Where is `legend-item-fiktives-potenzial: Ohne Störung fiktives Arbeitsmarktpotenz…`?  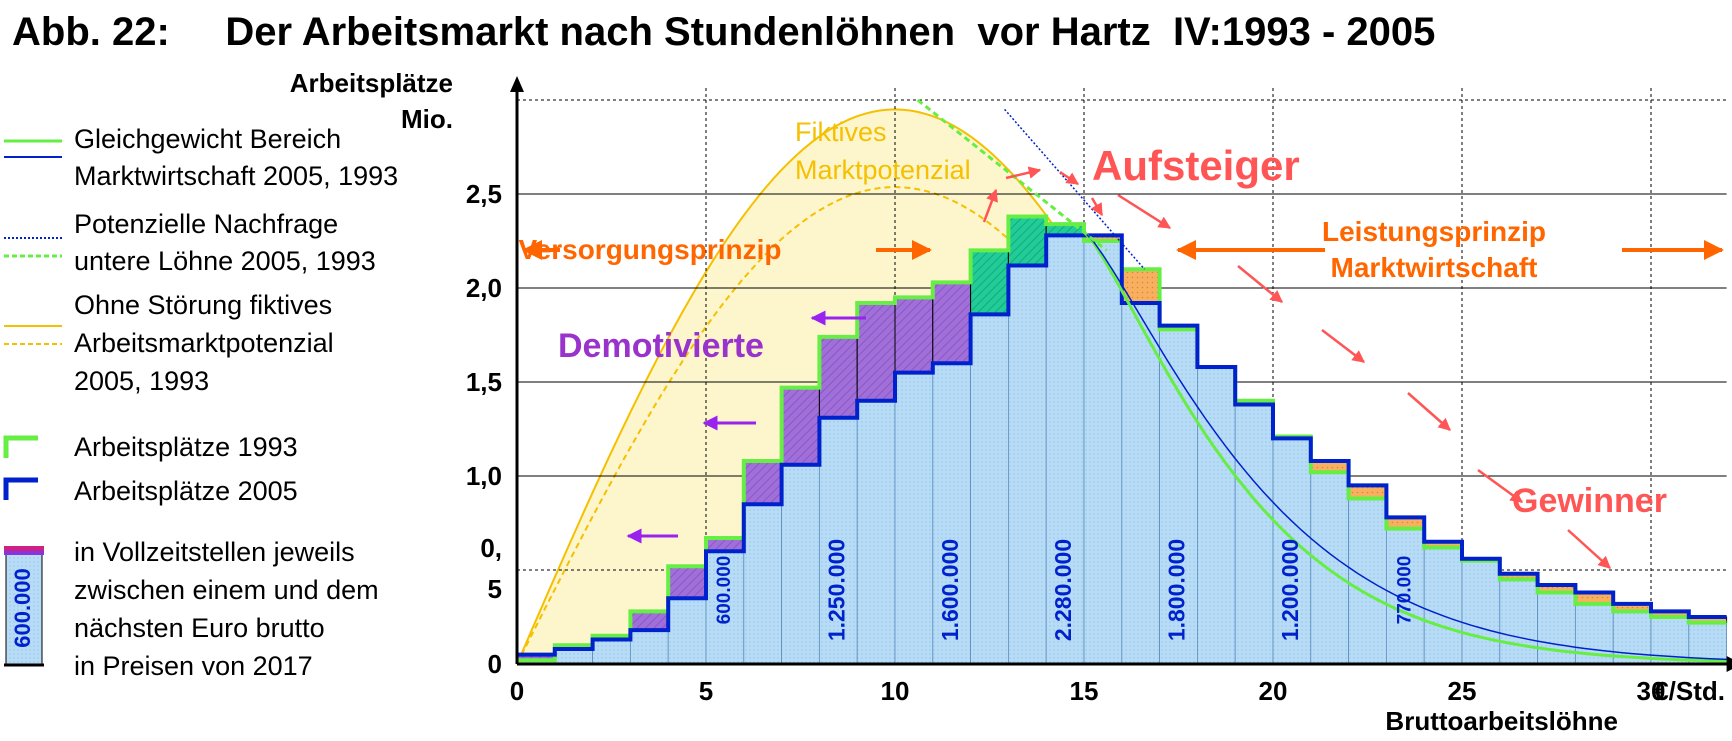 legend-item-fiktives-potenzial: Ohne Störung fiktives Arbeitsmarktpotenz… is located at coordinates (169, 343).